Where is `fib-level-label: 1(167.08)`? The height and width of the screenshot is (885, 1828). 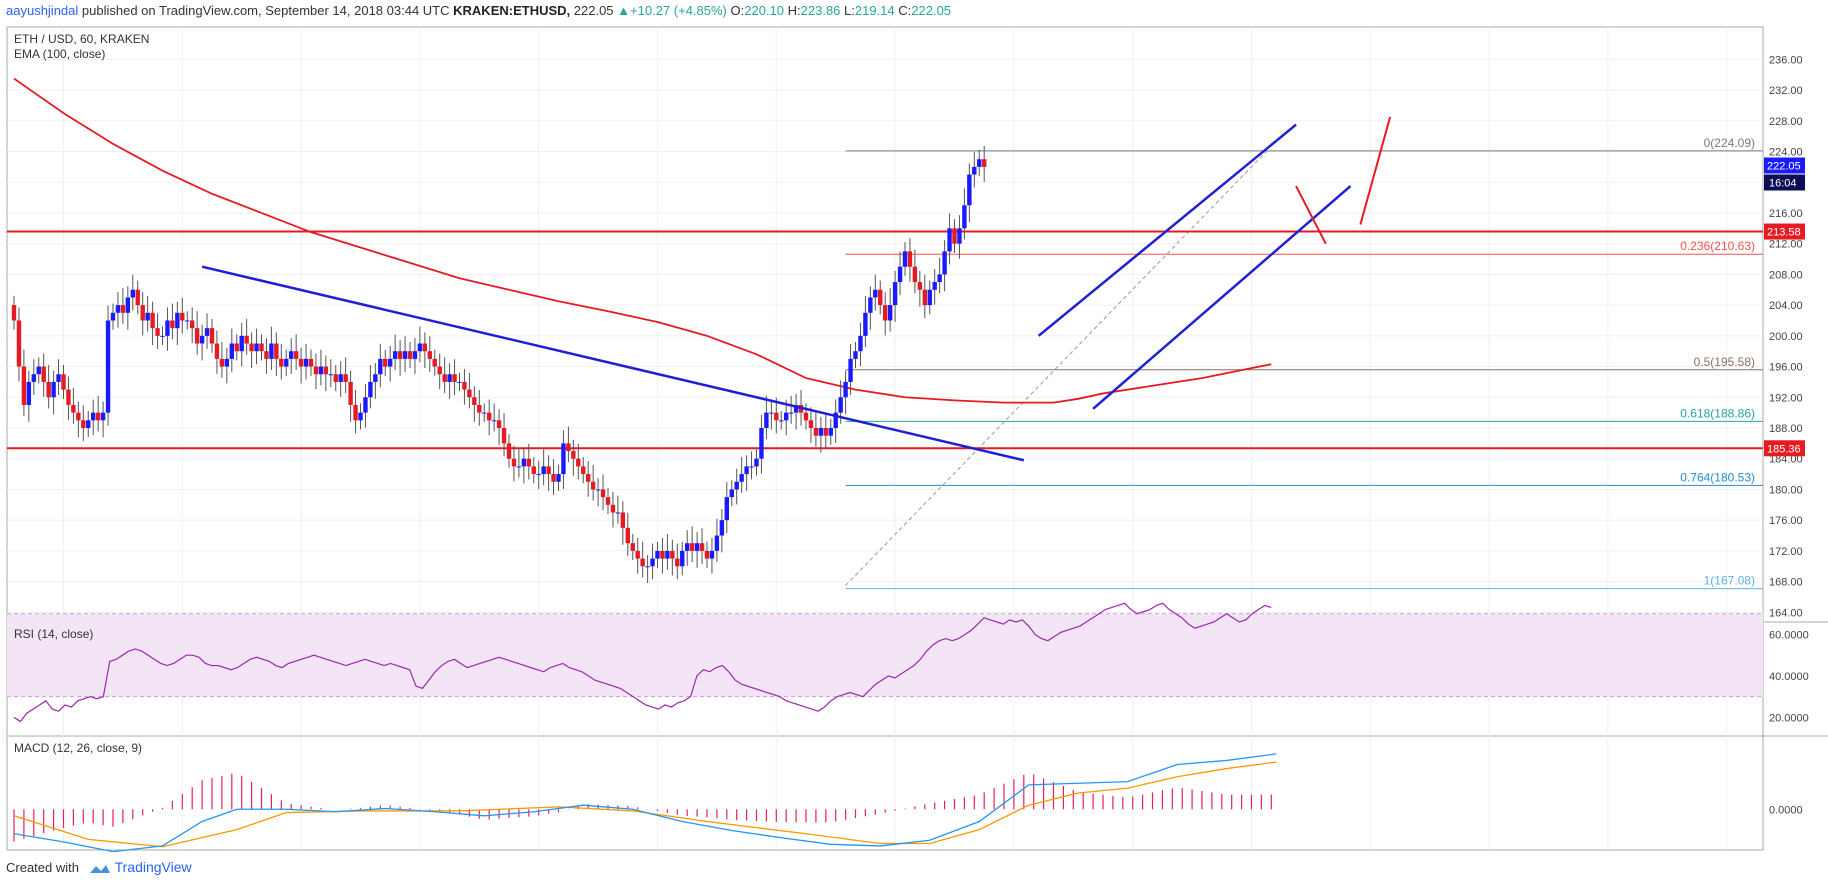 fib-level-label: 1(167.08) is located at coordinates (1729, 581).